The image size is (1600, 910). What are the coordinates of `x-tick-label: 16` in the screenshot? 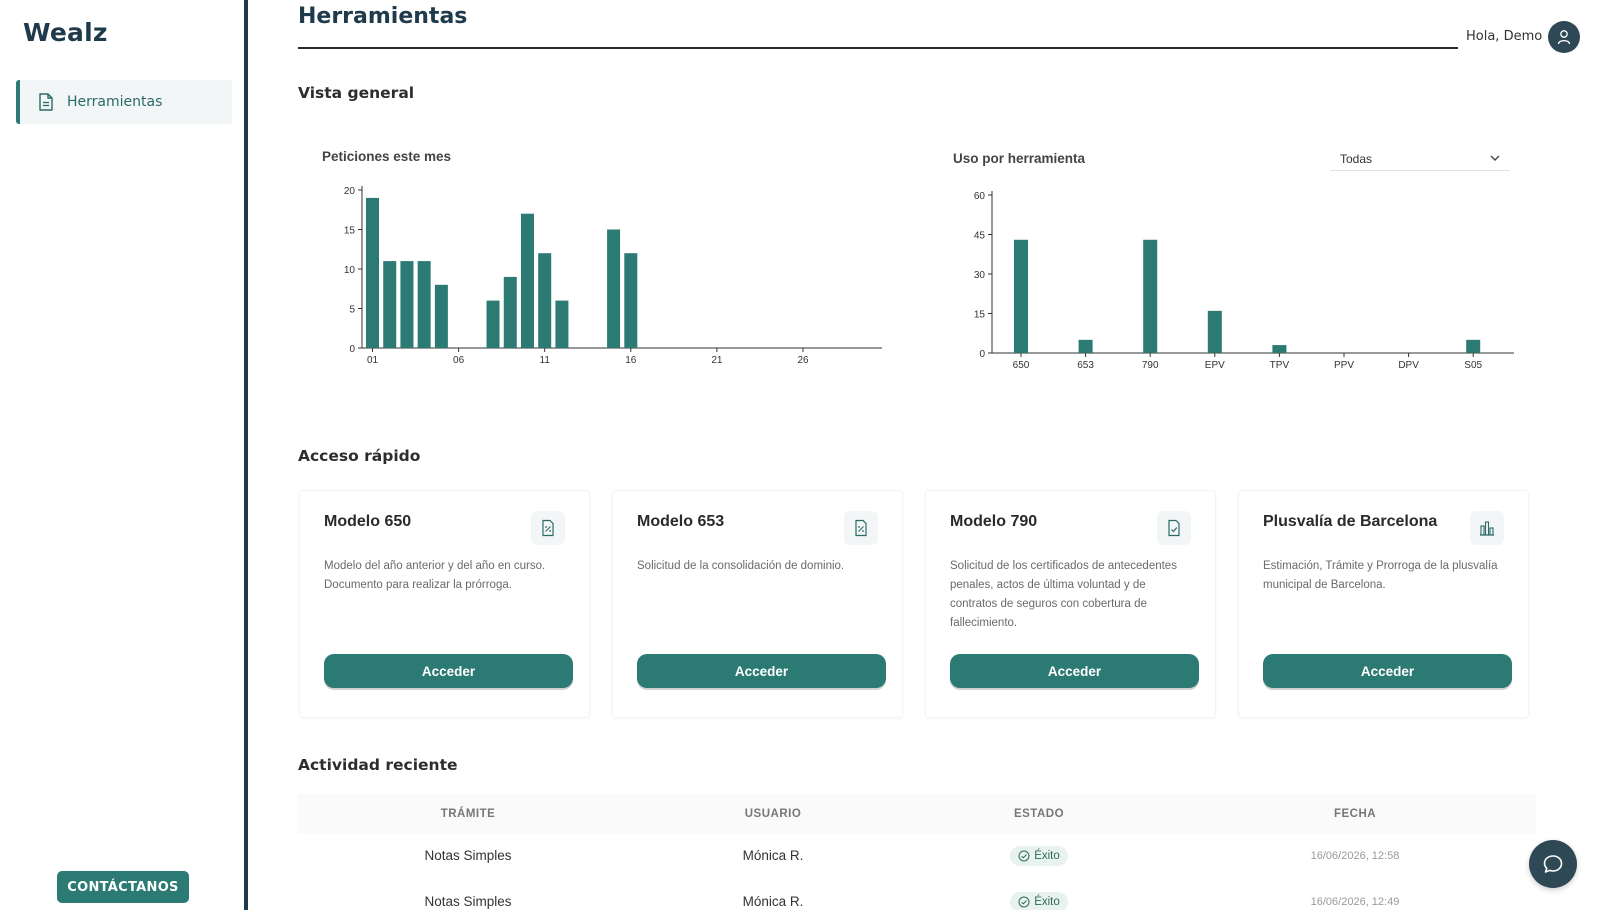 It's located at (631, 360).